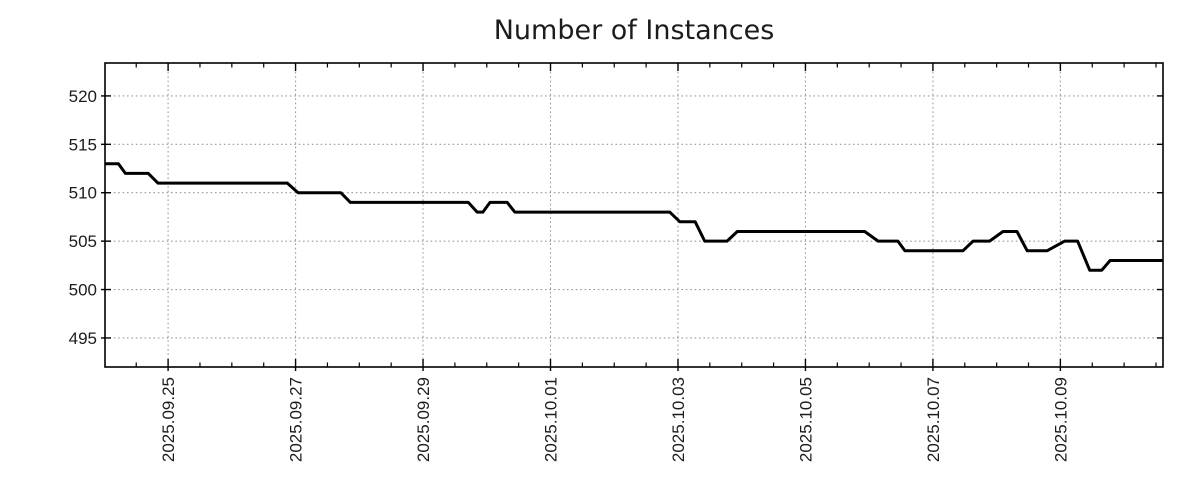 The image size is (1200, 500). Describe the element at coordinates (678, 419) in the screenshot. I see `x-tick-label: 2025.10.03` at that location.